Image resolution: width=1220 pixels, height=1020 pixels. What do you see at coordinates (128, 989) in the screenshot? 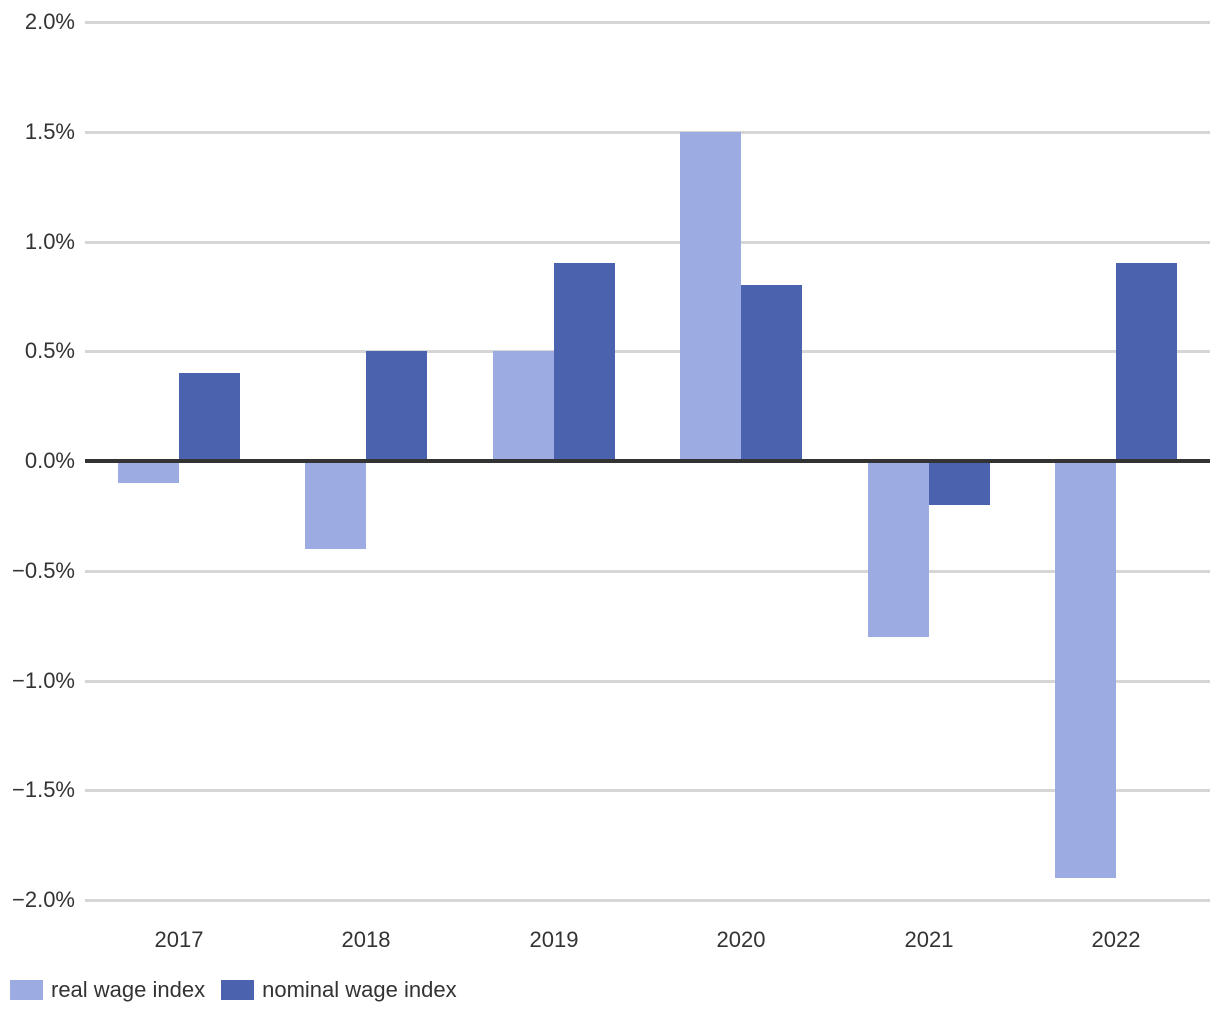
I see `legend-label-real-wage-index: real wage index` at bounding box center [128, 989].